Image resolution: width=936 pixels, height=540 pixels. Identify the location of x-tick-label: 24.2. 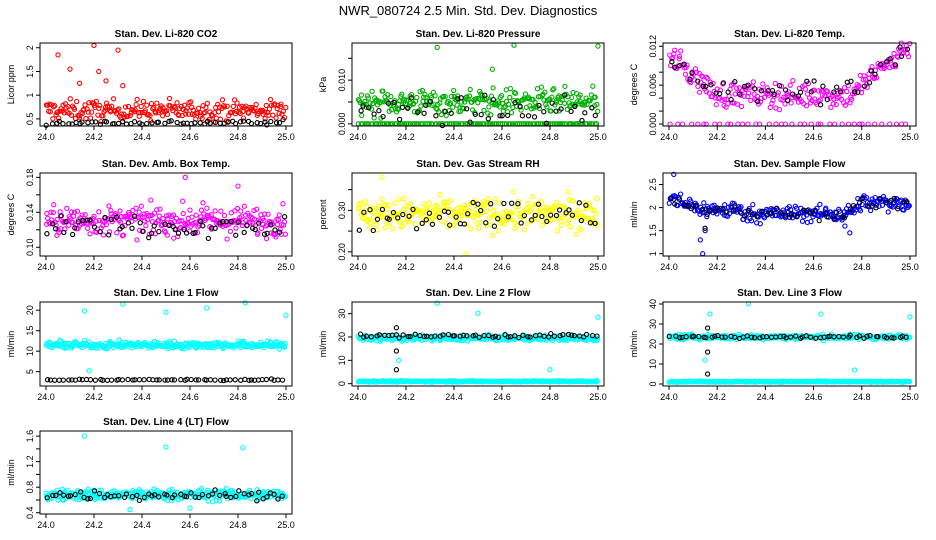
(717, 137).